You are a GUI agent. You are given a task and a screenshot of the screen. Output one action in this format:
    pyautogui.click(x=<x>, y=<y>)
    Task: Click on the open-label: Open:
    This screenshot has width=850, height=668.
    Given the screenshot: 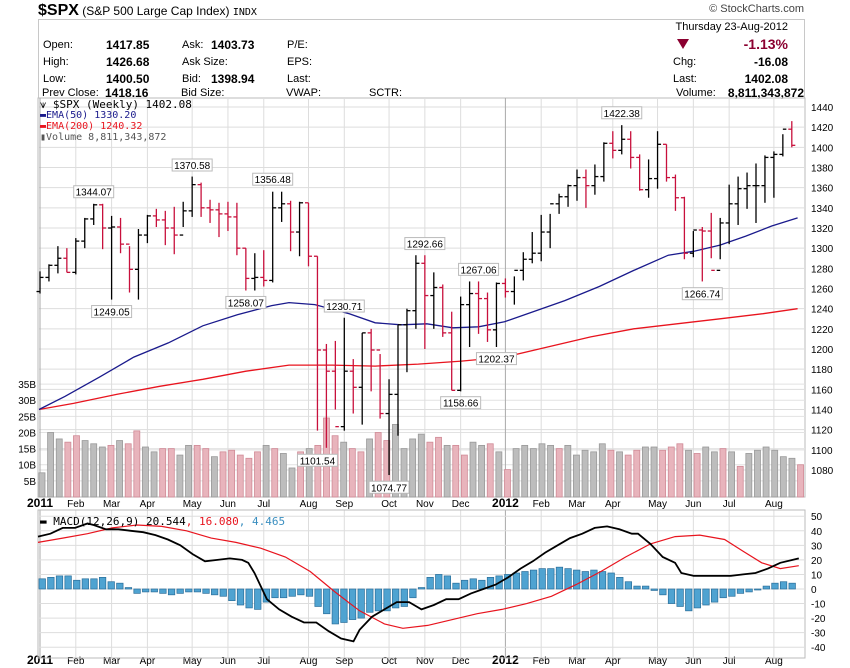 What is the action you would take?
    pyautogui.click(x=58, y=45)
    